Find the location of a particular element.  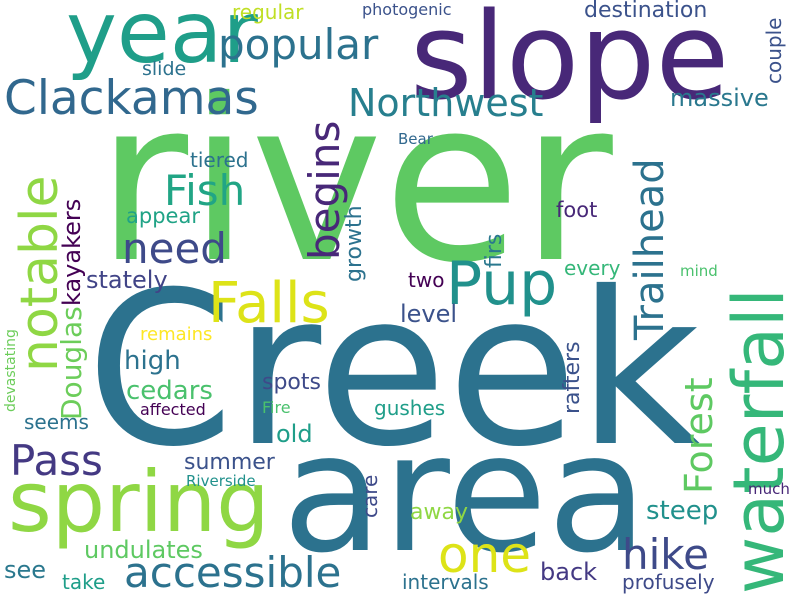

word-foot: foot is located at coordinates (577, 210).